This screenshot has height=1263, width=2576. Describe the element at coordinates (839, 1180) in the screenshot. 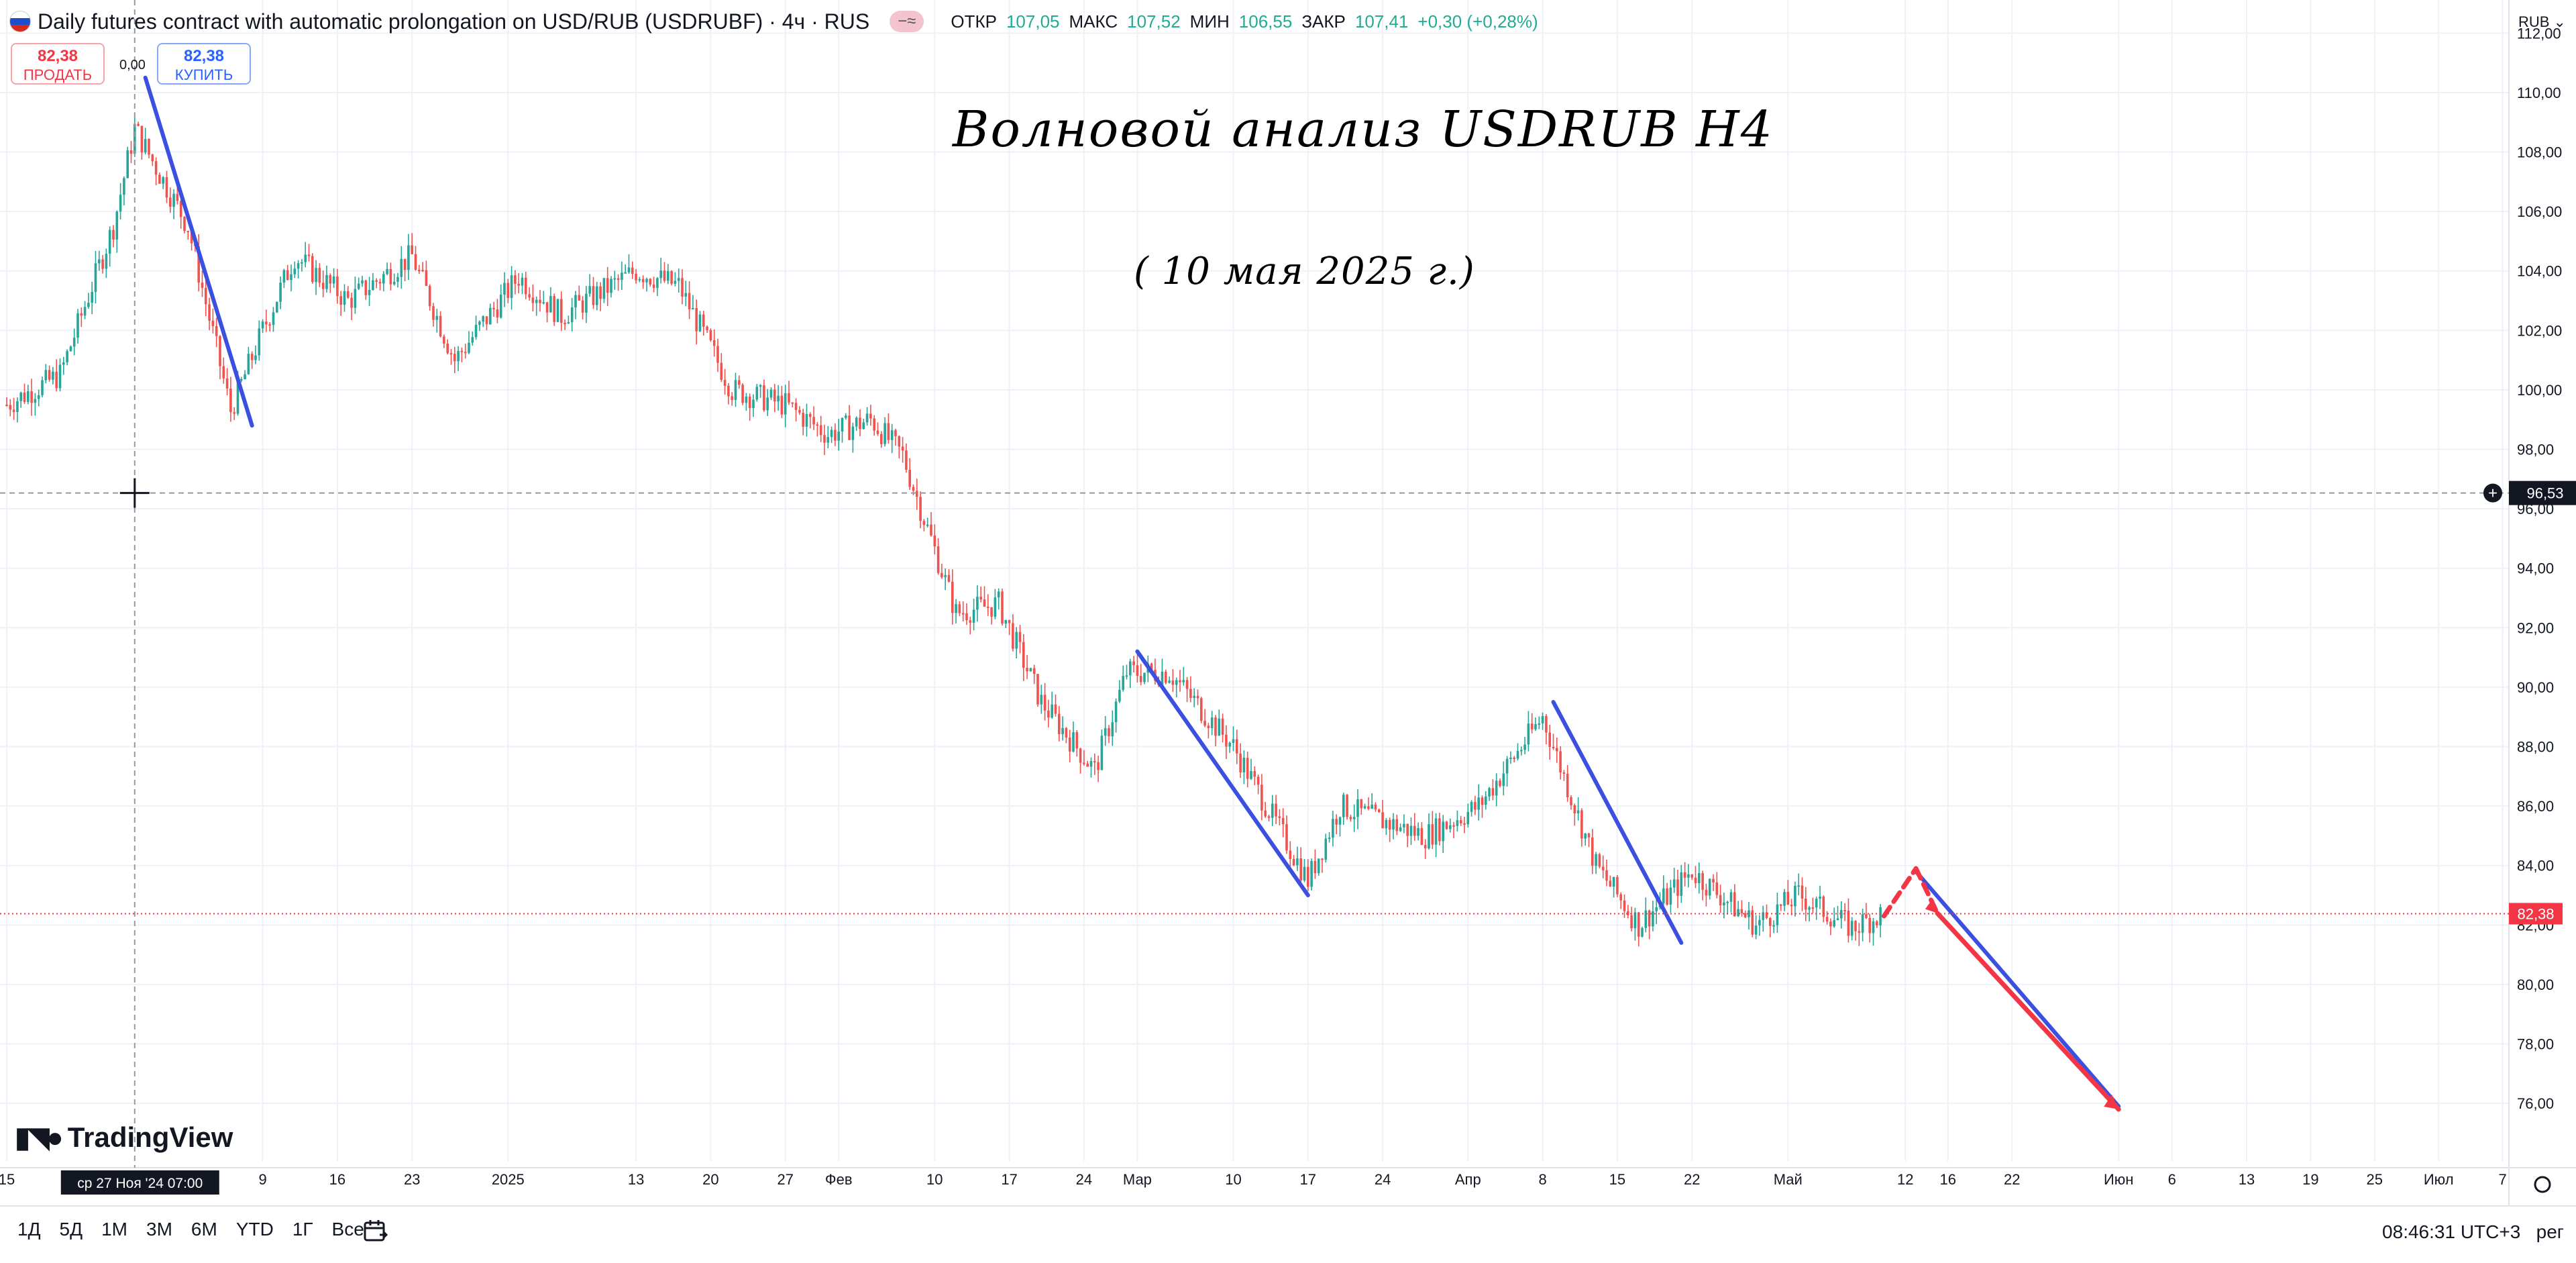

I see `time-tick-label: Фев` at that location.